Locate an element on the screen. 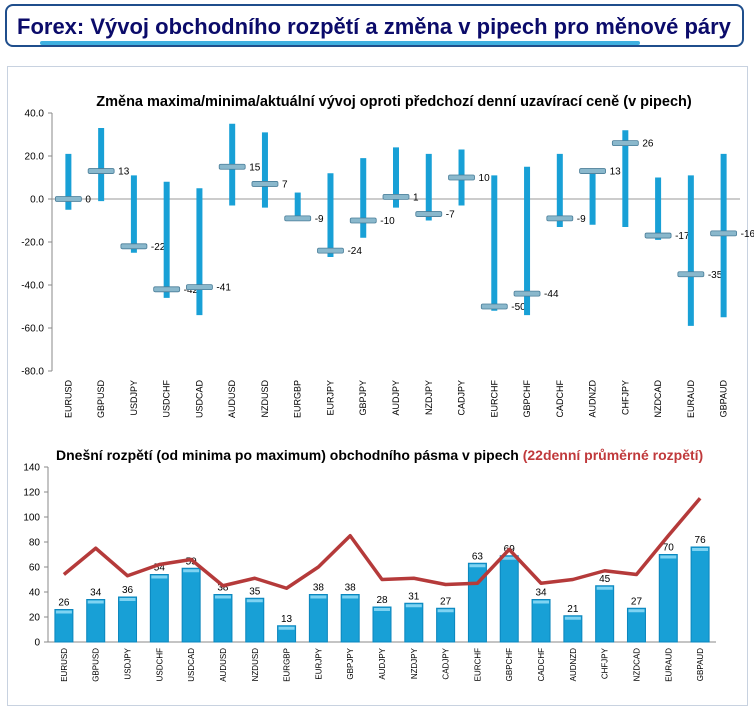  range-x-tick-label: AUDJPY is located at coordinates (396, 398).